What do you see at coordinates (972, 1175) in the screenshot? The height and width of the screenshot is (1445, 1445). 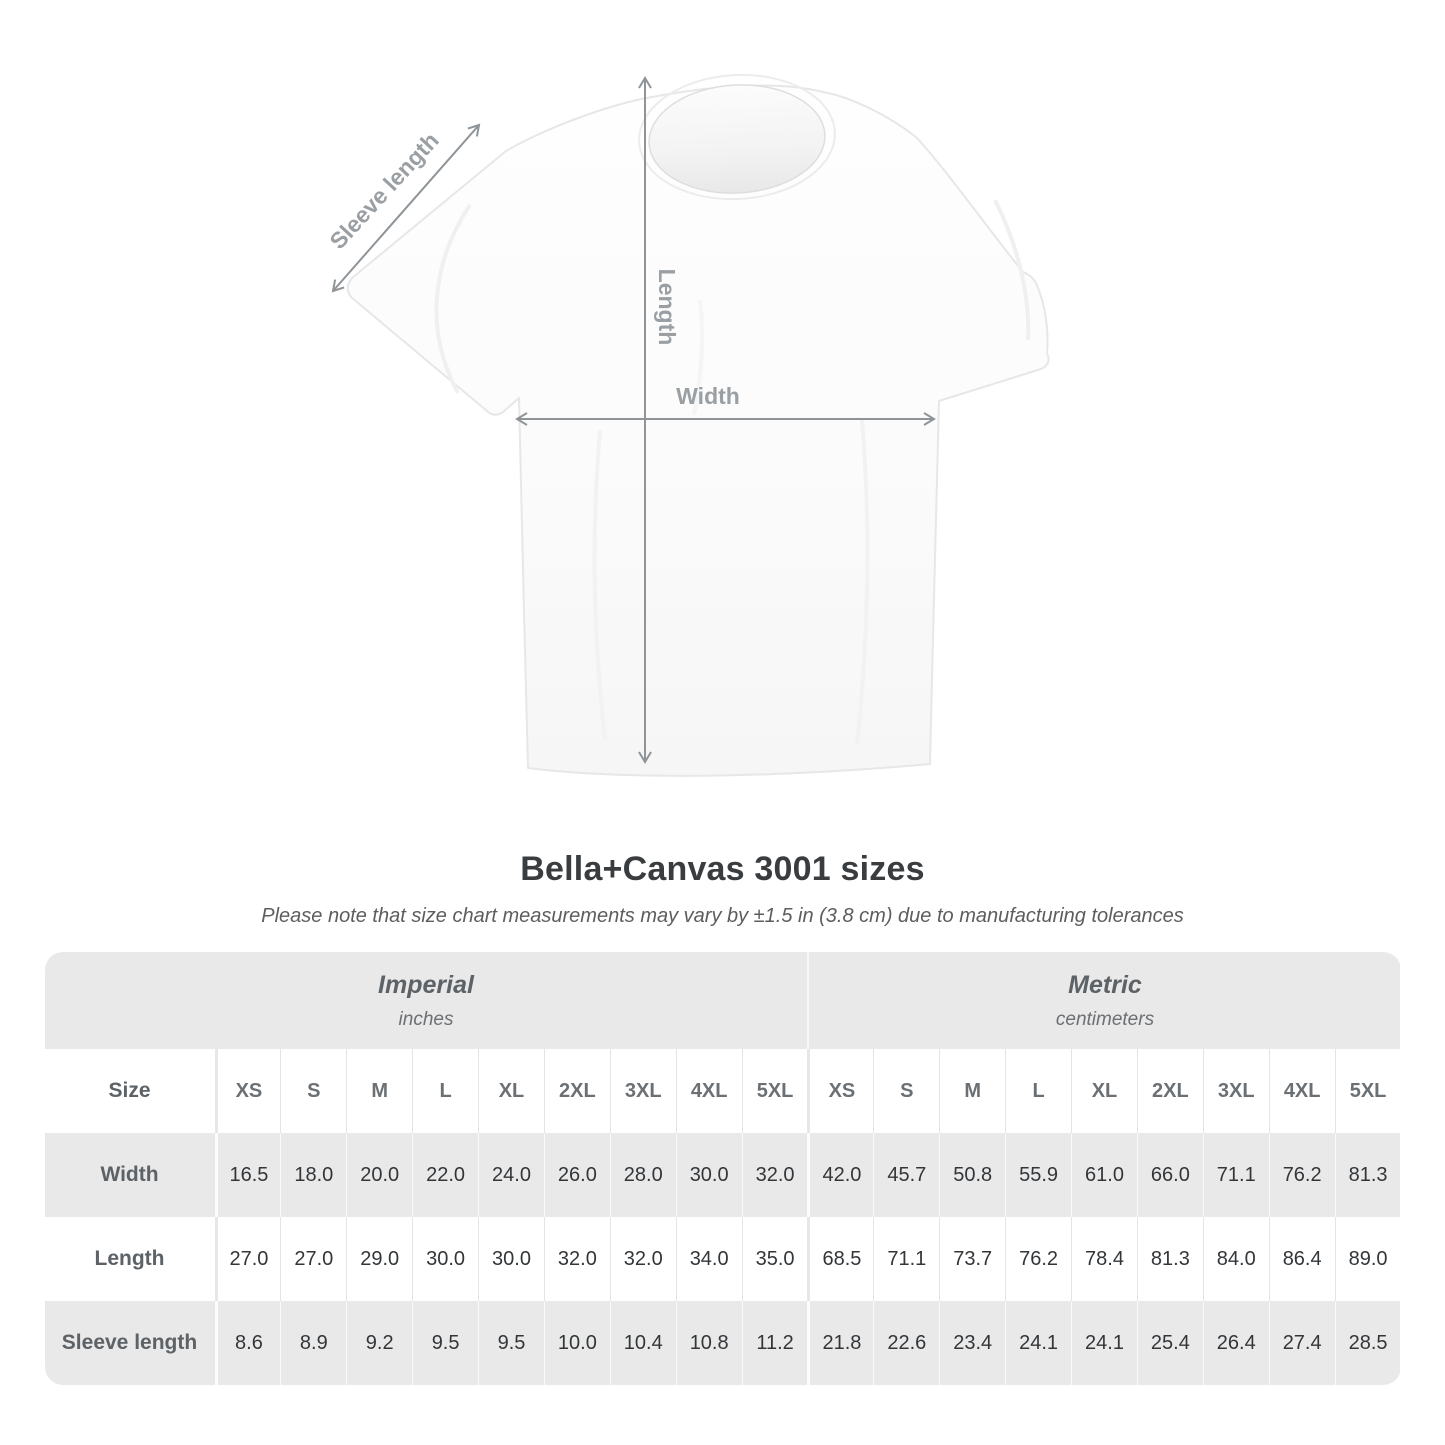 I see `width-value-cell: 50.8` at bounding box center [972, 1175].